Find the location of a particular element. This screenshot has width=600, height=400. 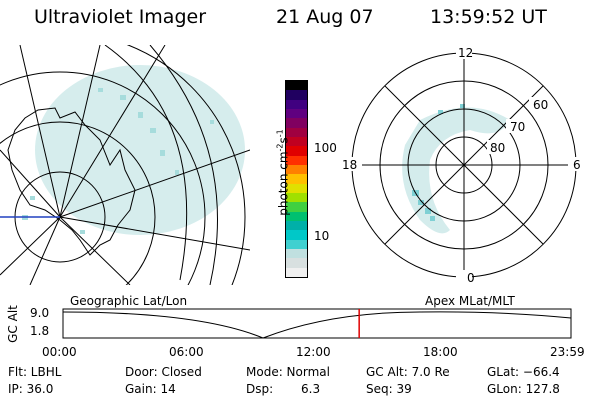

dsp-label: Dsp: is located at coordinates (260, 389).